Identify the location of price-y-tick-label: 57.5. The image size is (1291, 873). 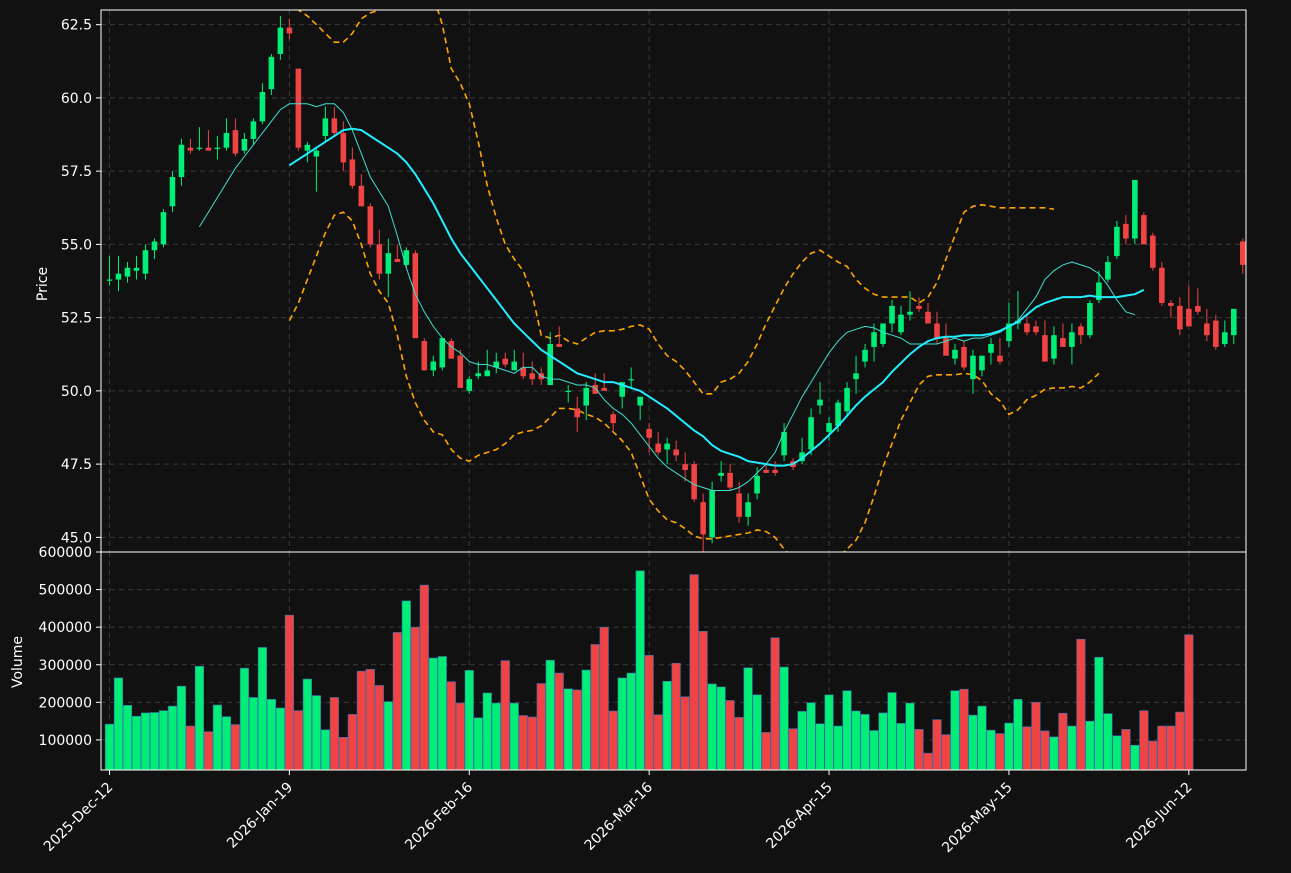
(76, 172).